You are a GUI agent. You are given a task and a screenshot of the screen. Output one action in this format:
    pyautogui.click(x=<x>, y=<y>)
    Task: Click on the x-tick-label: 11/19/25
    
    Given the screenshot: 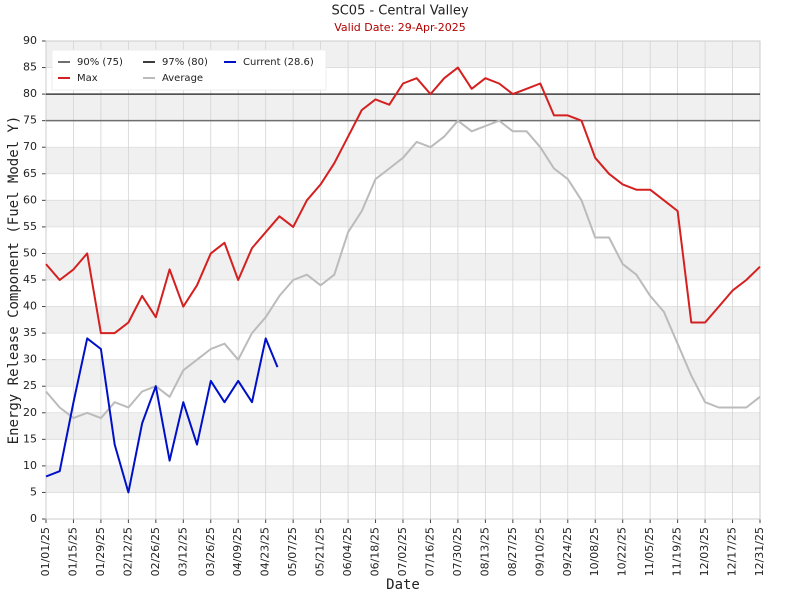 What is the action you would take?
    pyautogui.click(x=677, y=551)
    